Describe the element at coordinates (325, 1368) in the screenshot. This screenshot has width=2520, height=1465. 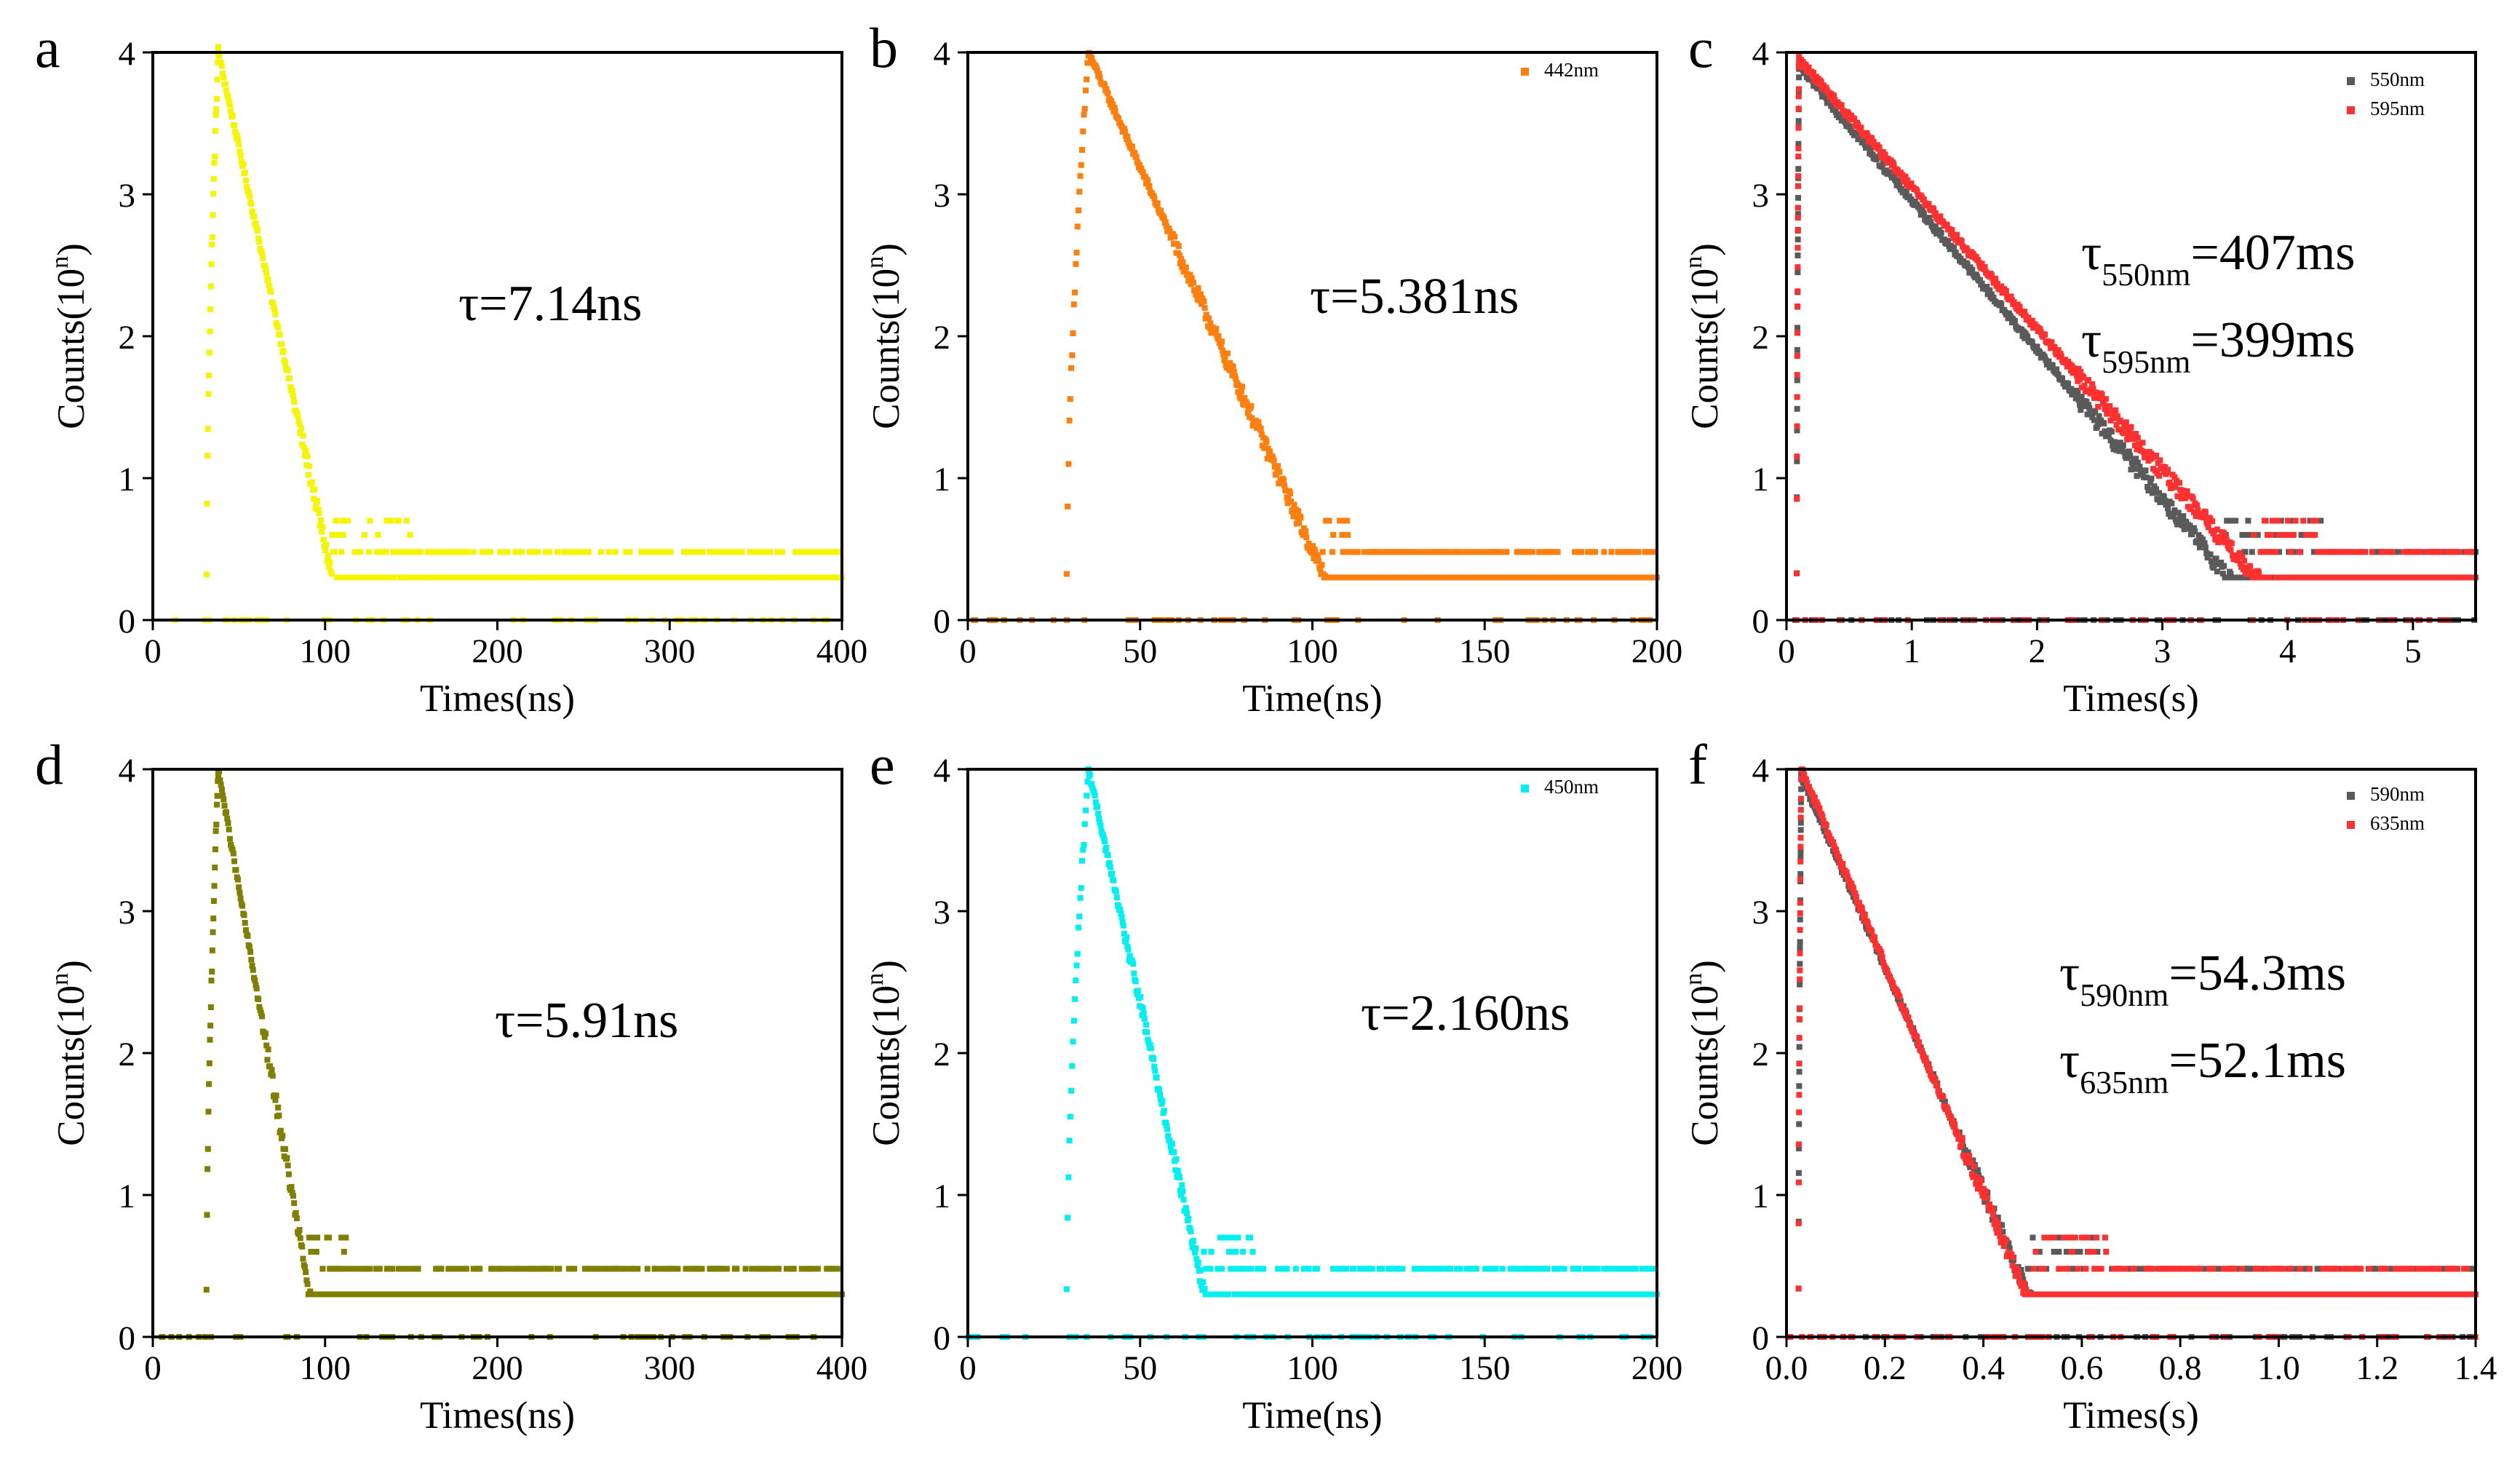
I see `x-tick-label: 100` at that location.